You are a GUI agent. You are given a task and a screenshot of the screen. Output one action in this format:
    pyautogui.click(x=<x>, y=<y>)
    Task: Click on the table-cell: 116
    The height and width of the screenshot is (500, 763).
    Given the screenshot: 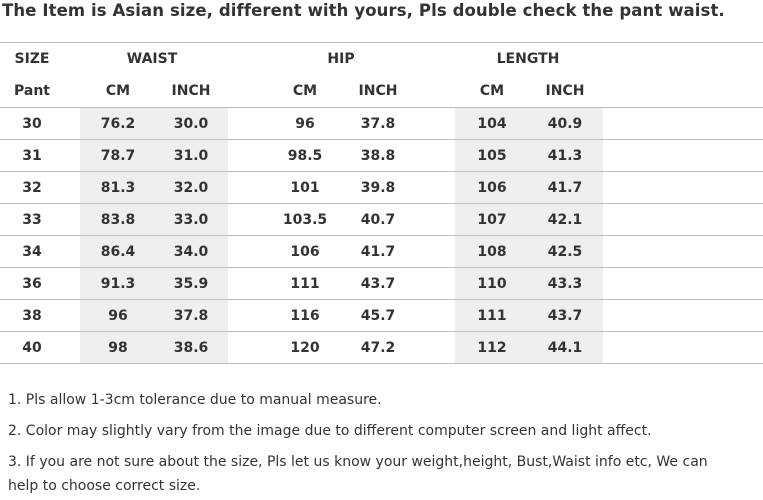 What is the action you would take?
    pyautogui.click(x=305, y=316)
    